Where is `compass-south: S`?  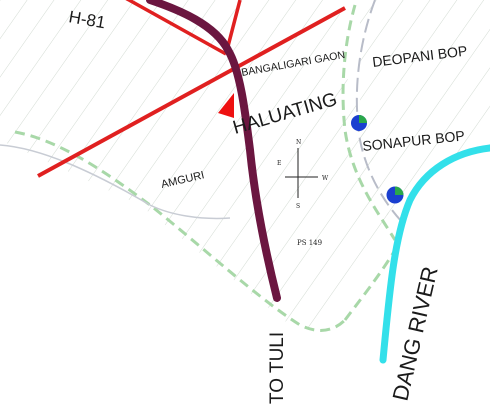 compass-south: S is located at coordinates (298, 206).